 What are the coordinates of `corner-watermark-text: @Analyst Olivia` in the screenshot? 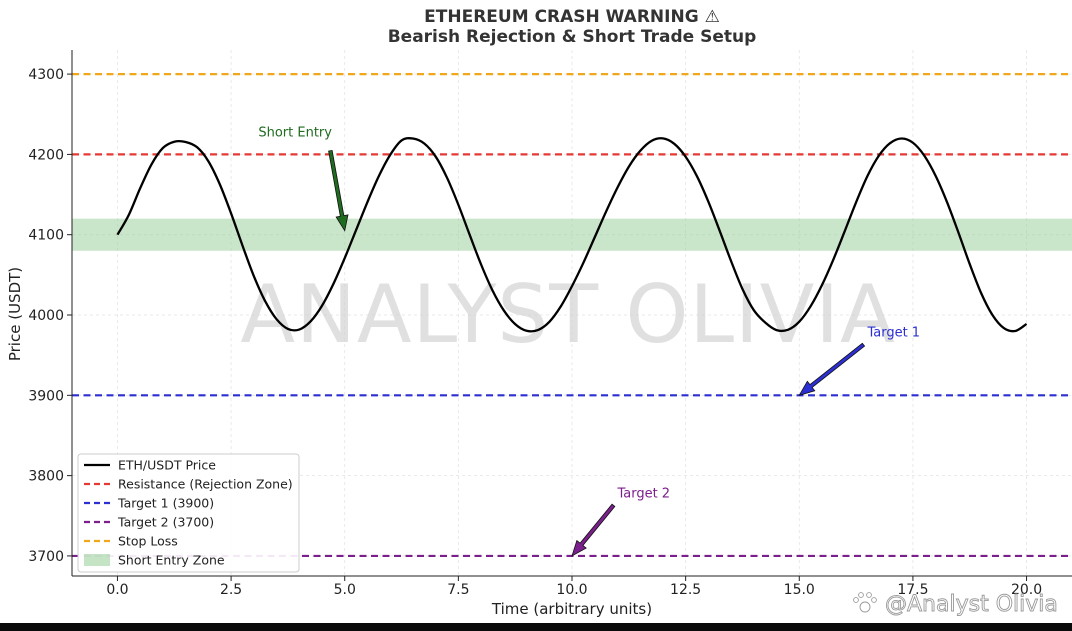 It's located at (971, 604).